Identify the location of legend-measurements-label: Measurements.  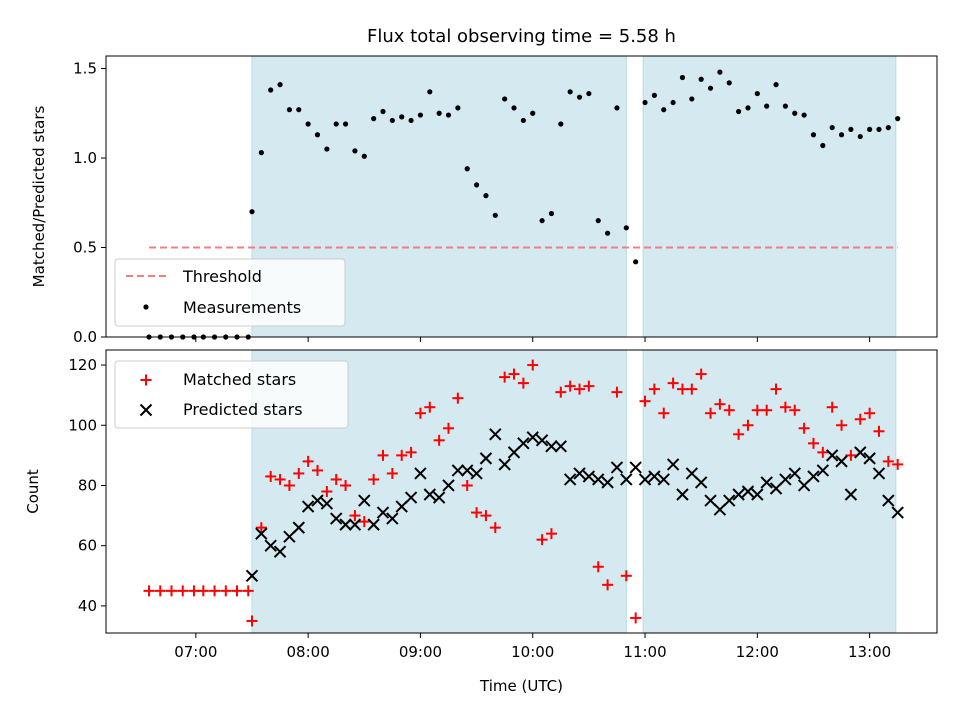
(242, 307).